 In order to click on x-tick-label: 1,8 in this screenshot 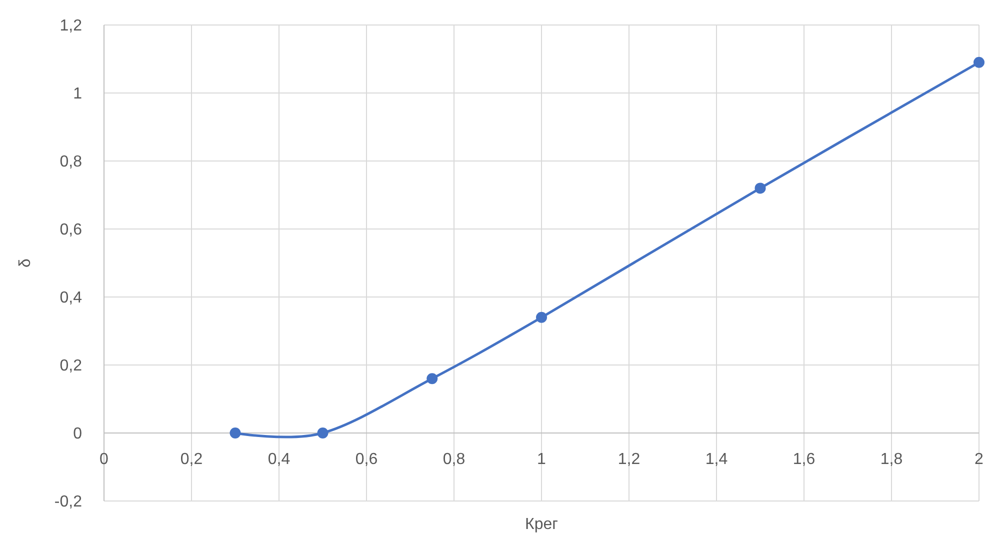, I will do `click(891, 459)`.